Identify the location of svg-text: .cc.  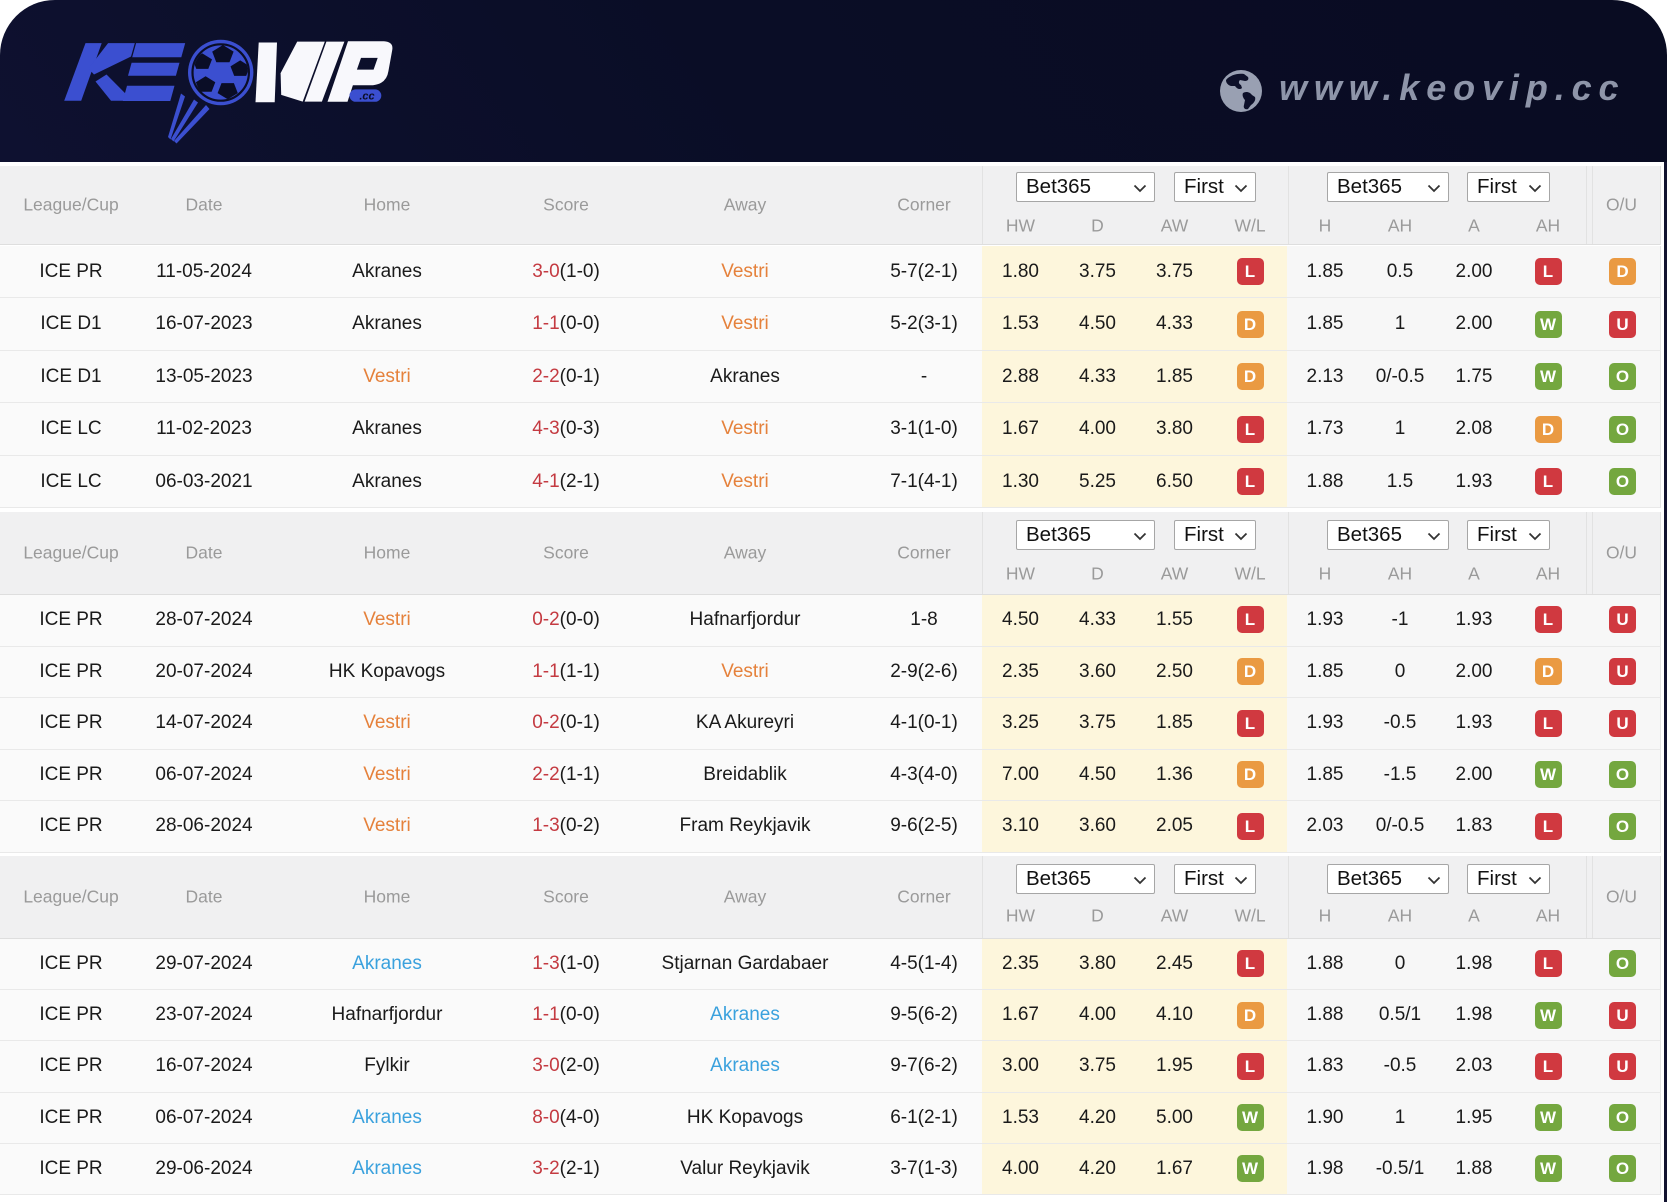
(366, 97).